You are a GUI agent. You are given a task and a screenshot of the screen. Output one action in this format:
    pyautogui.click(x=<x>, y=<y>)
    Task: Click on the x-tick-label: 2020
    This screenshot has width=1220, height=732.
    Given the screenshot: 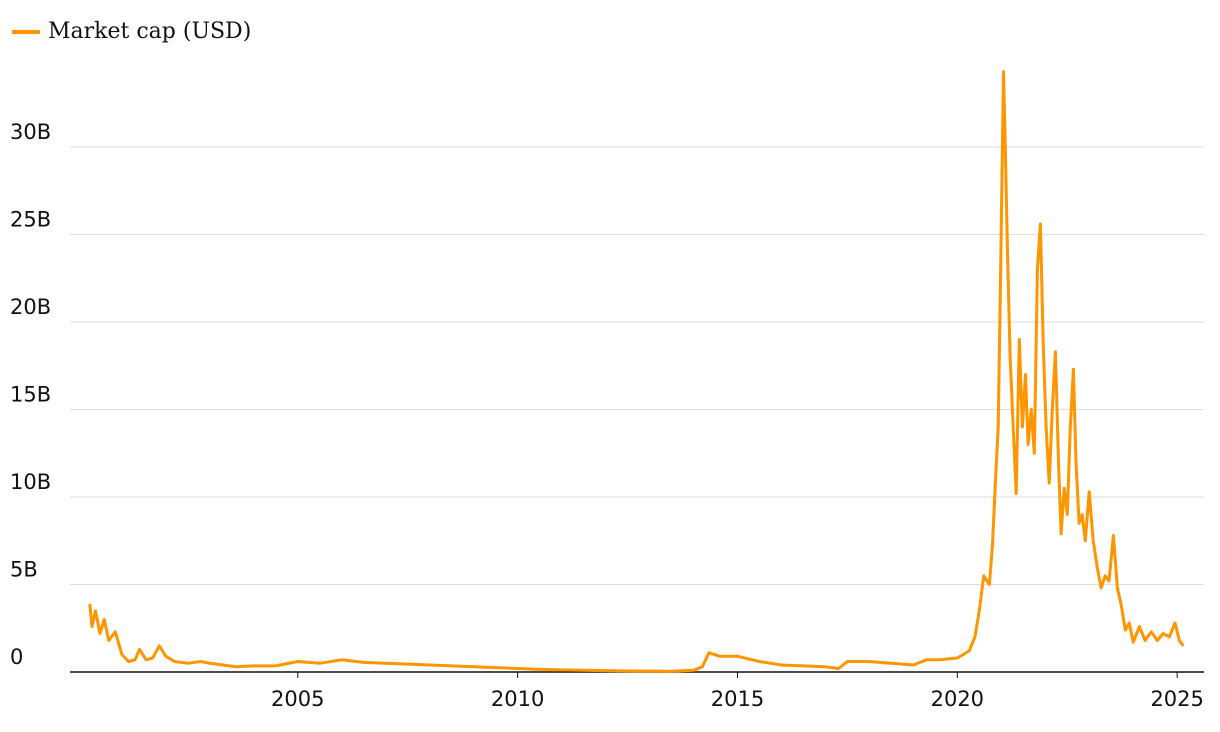 What is the action you would take?
    pyautogui.click(x=957, y=699)
    